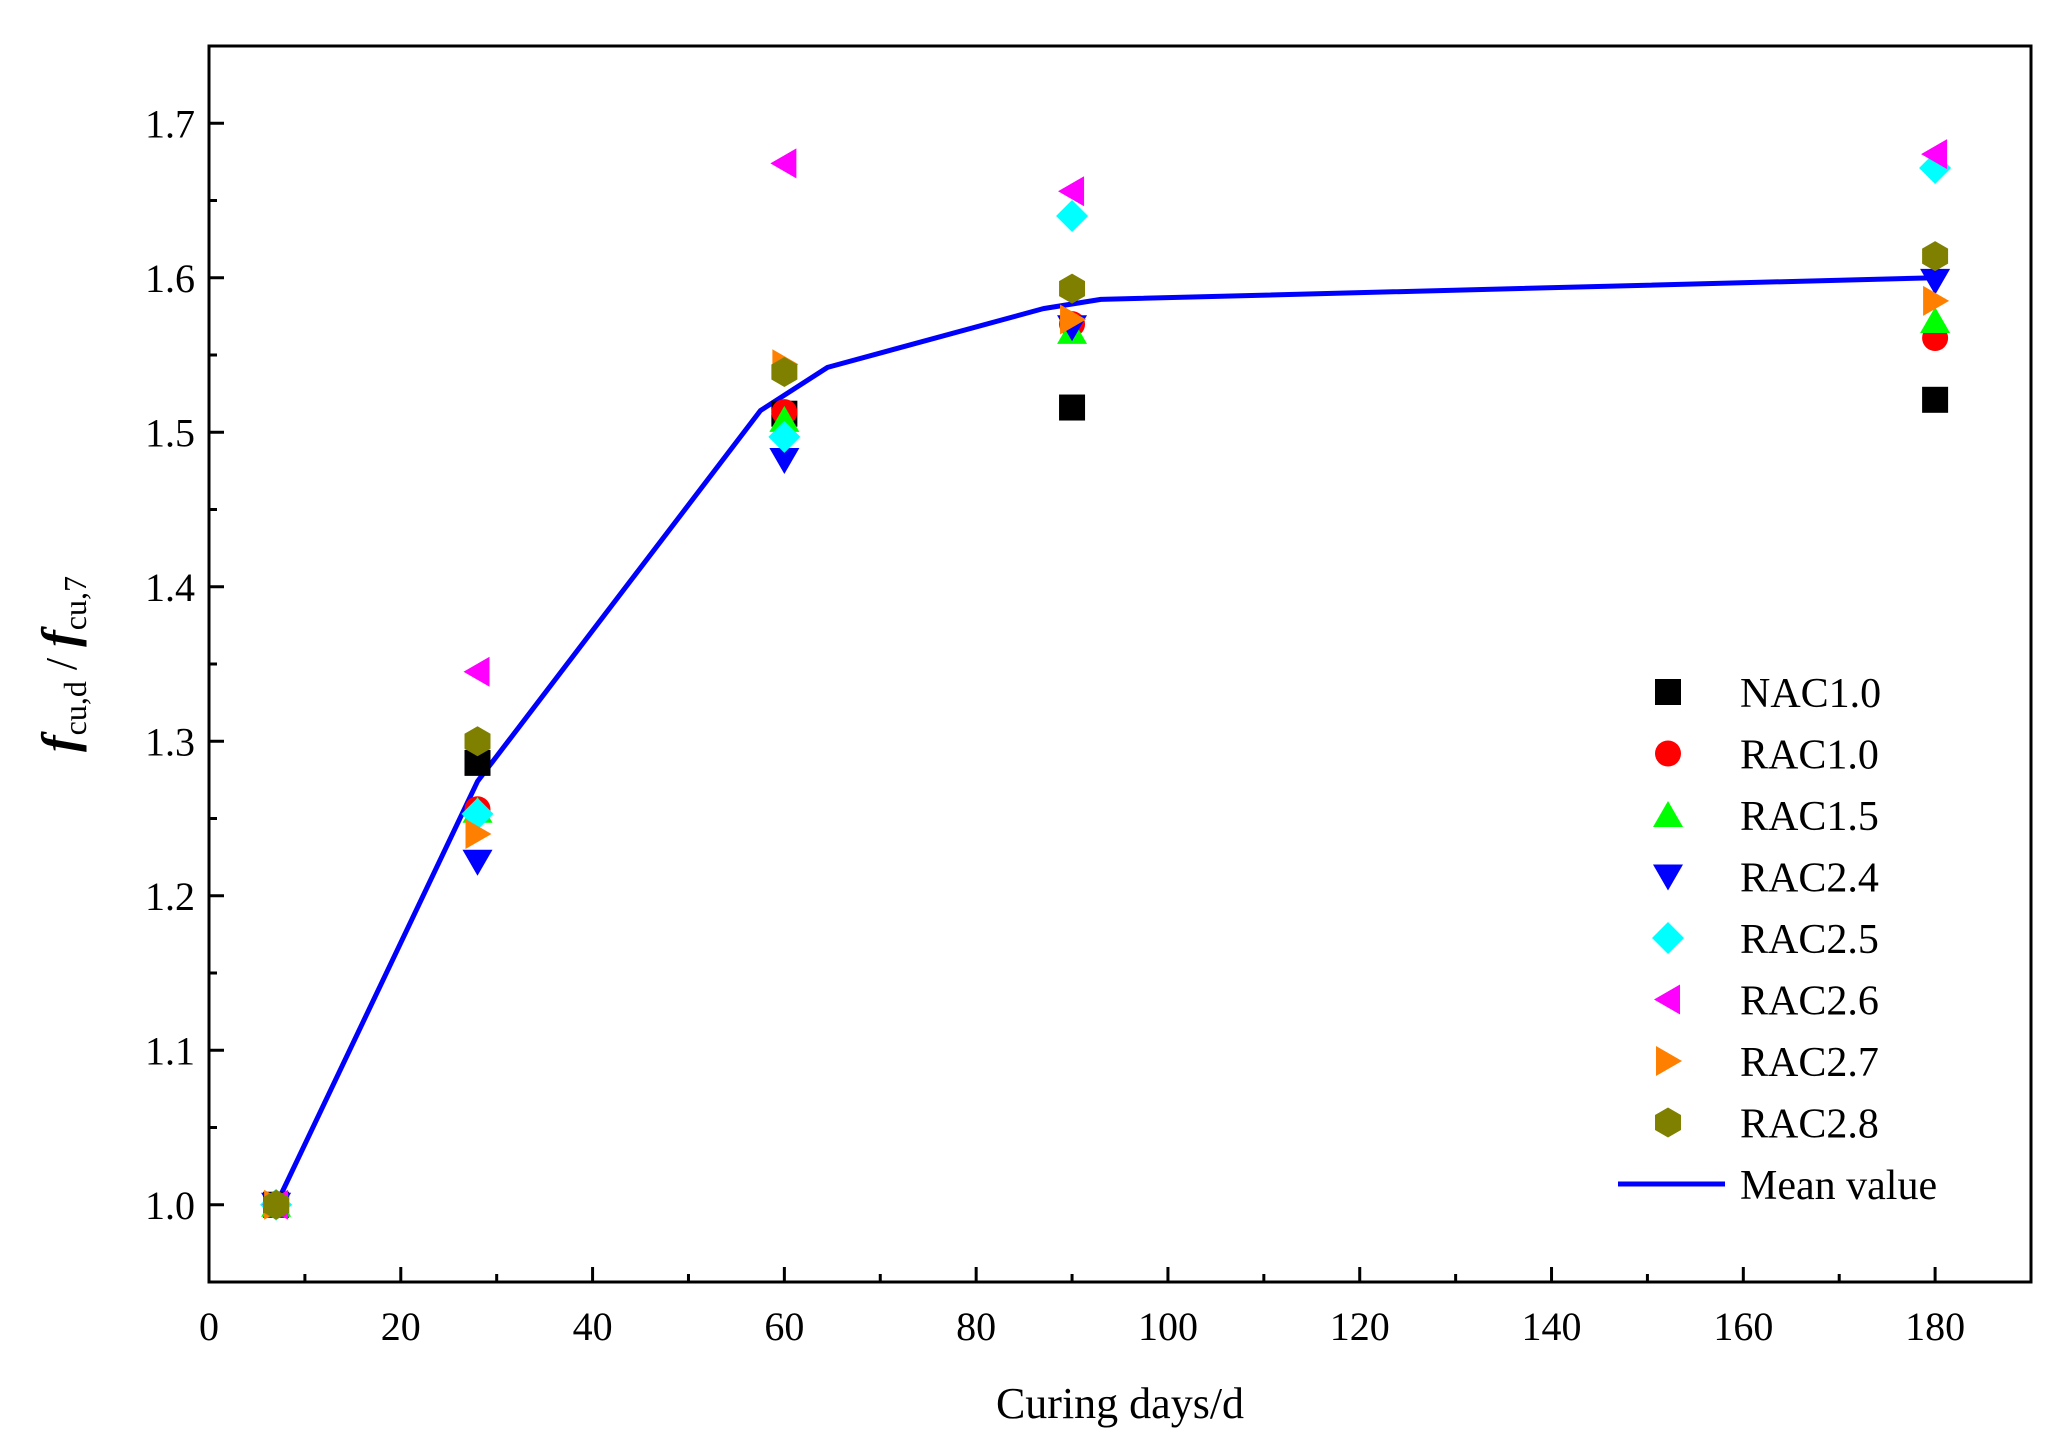 This screenshot has height=1437, width=2062. Describe the element at coordinates (75, 708) in the screenshot. I see `y-axis-title-sub-numerator: cu,d` at that location.